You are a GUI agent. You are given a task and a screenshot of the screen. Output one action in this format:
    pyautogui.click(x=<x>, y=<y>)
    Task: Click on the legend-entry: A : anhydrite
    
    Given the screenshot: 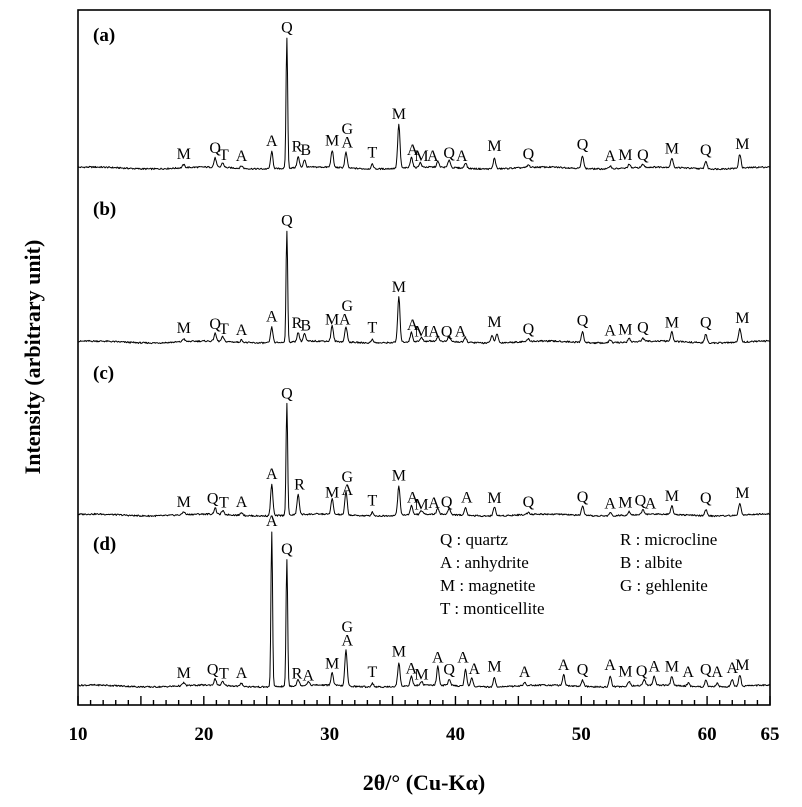 What is the action you would take?
    pyautogui.click(x=484, y=562)
    